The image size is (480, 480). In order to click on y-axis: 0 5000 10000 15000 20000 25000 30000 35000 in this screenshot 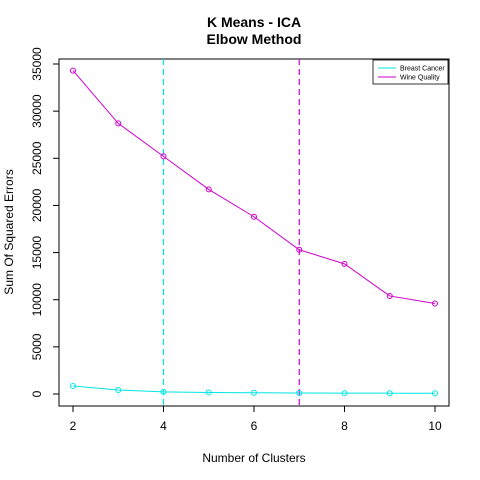, I will do `click(44, 222)`.